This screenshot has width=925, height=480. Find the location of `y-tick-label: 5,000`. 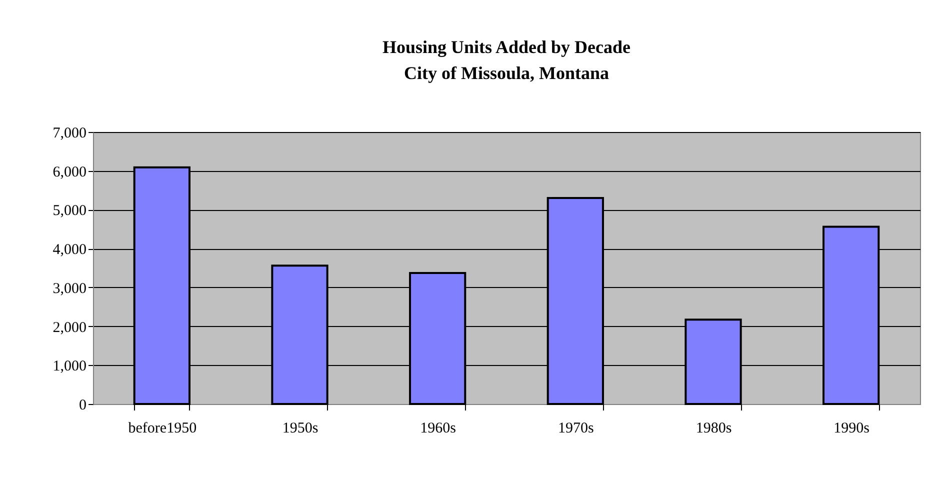

y-tick-label: 5,000 is located at coordinates (69, 211).